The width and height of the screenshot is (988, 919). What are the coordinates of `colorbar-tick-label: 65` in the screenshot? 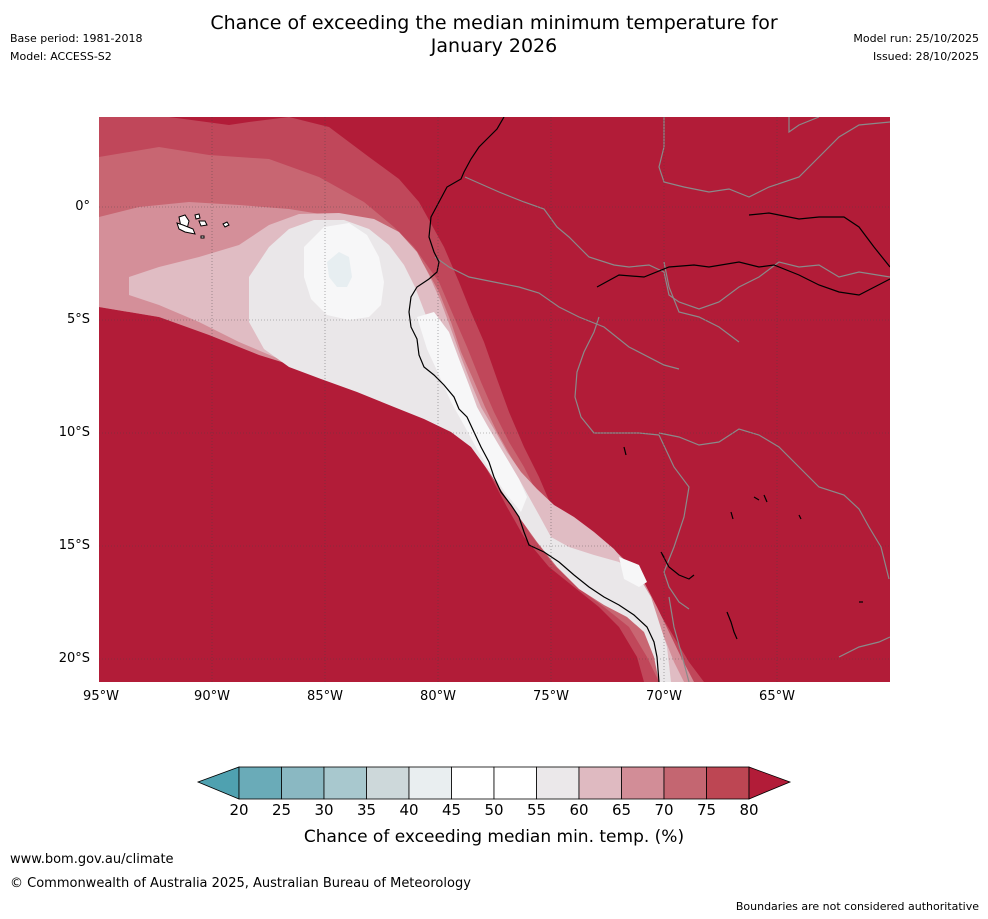 It's located at (621, 810).